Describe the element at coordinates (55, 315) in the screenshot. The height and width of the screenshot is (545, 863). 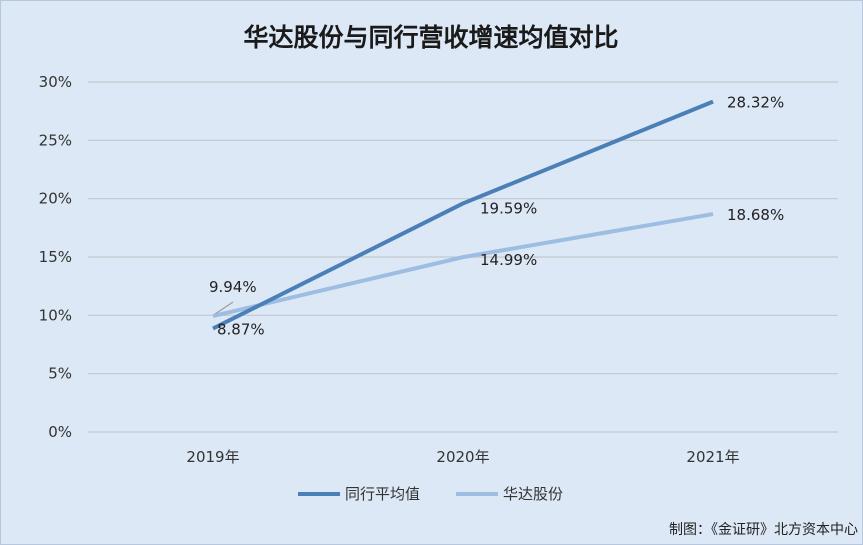
I see `y-tick-label: 10%` at that location.